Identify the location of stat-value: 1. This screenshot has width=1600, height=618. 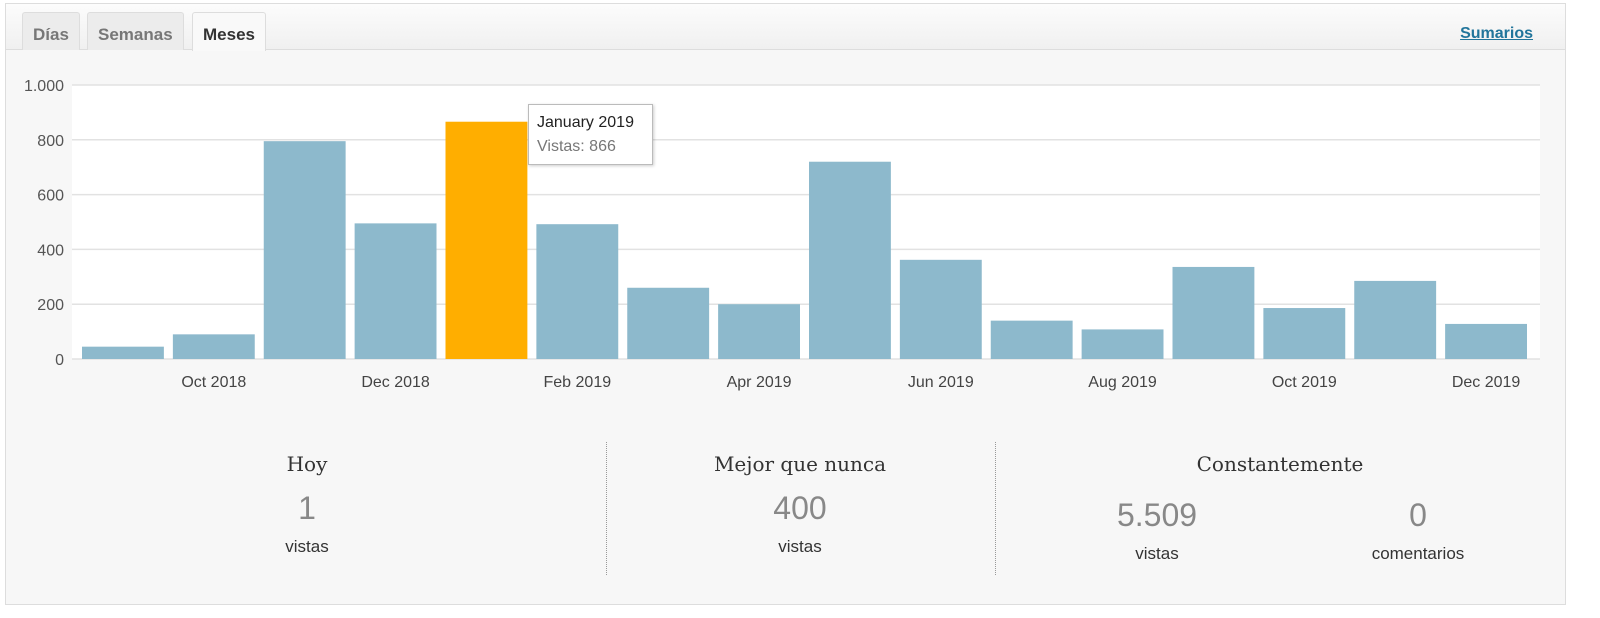
(307, 508).